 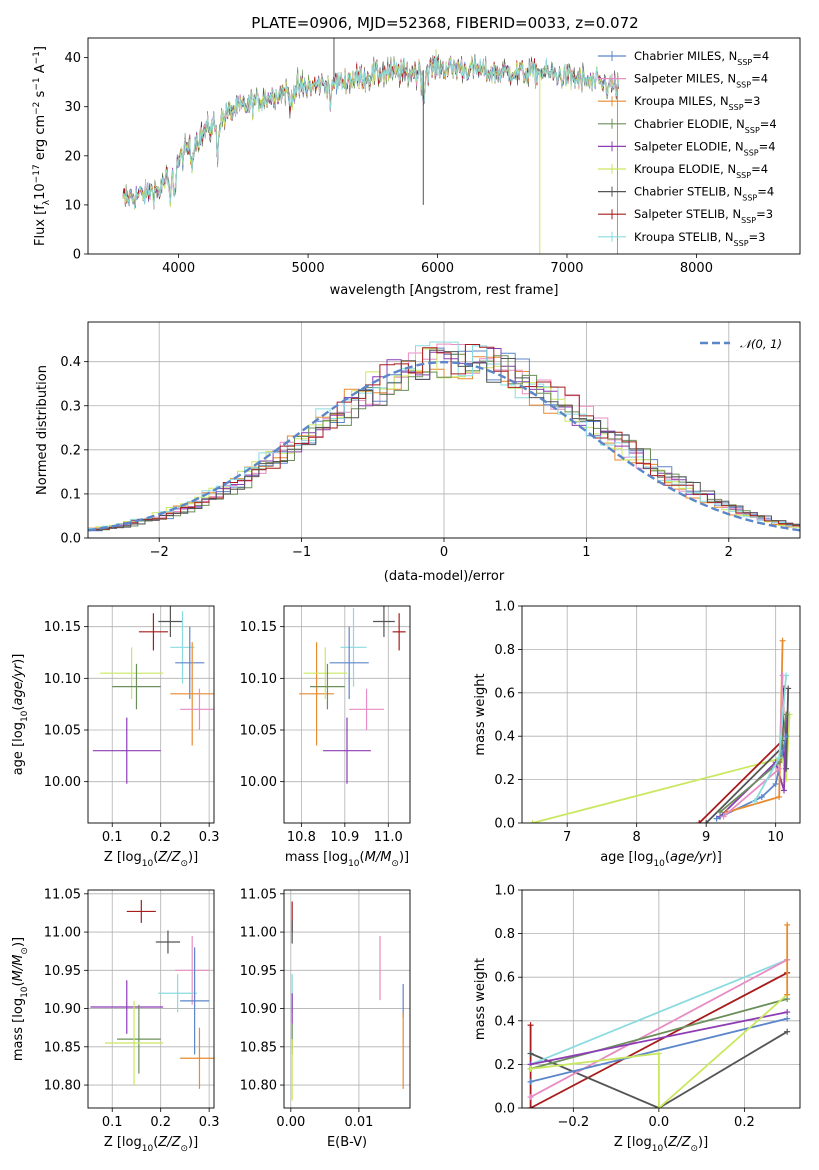 What do you see at coordinates (444, 290) in the screenshot?
I see `x-axis-label: wavelength [Angstrom, rest frame]` at bounding box center [444, 290].